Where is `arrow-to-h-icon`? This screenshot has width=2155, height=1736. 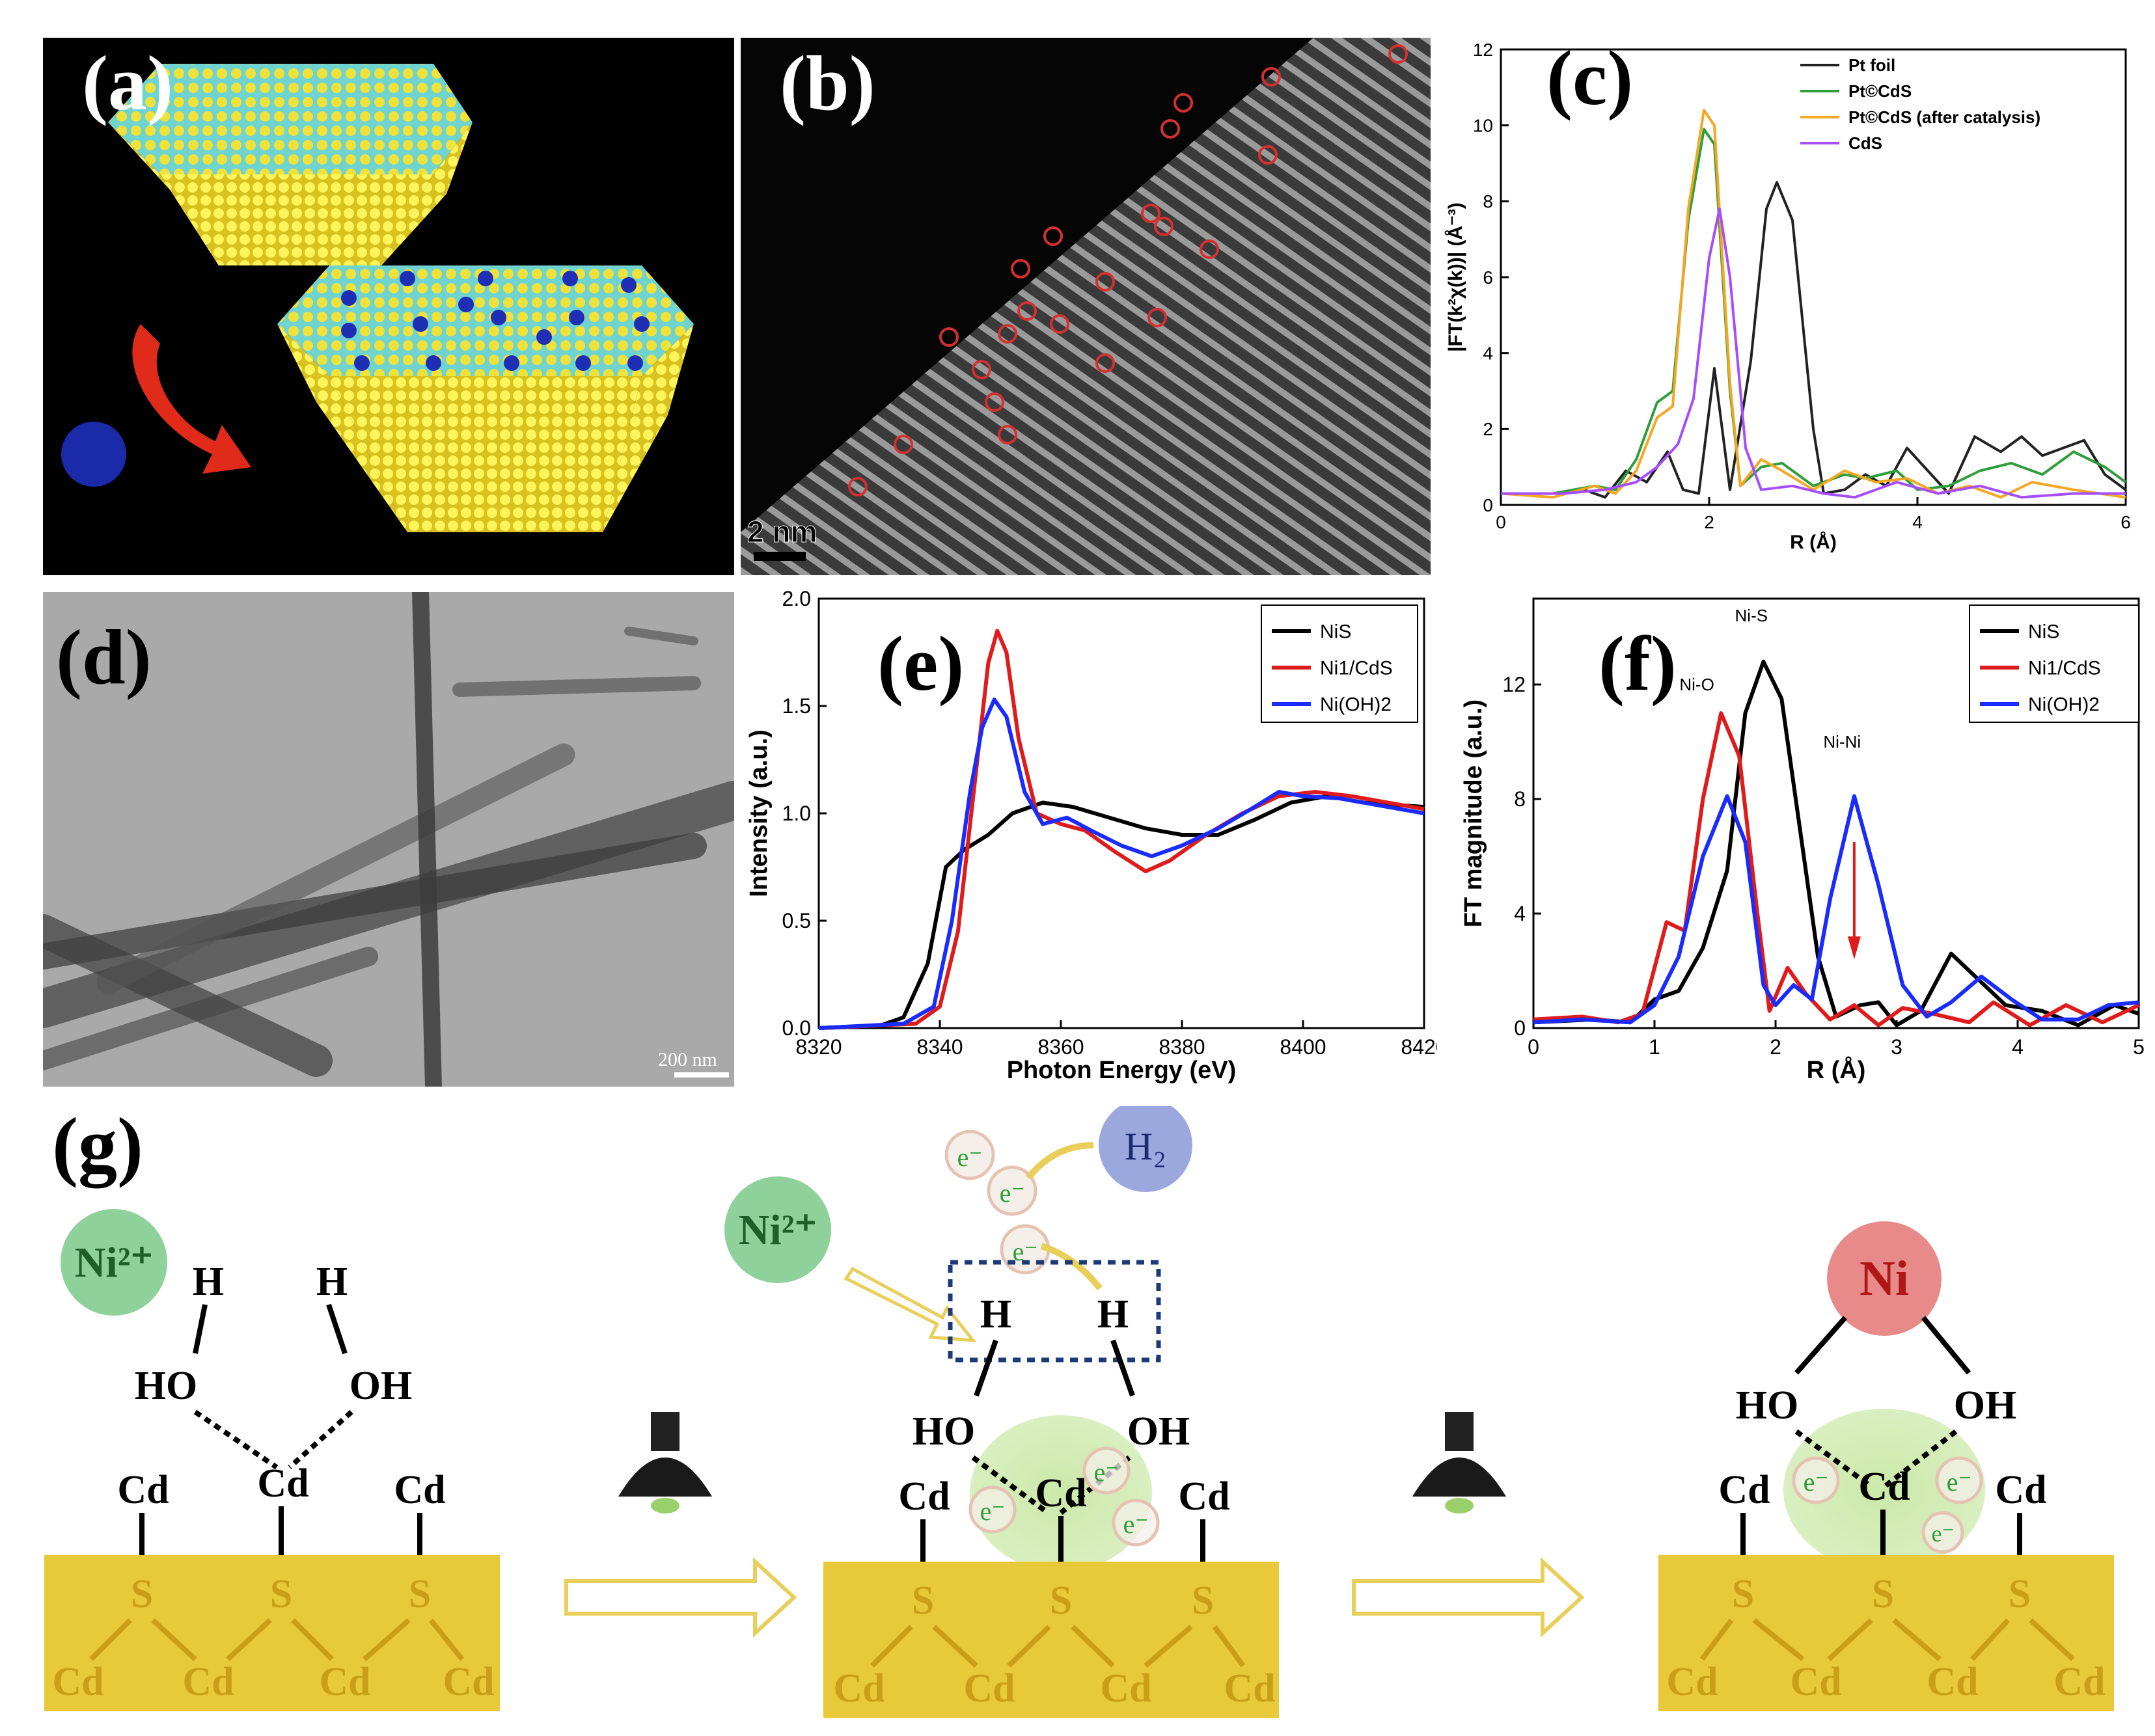
arrow-to-h-icon is located at coordinates (1071, 1267).